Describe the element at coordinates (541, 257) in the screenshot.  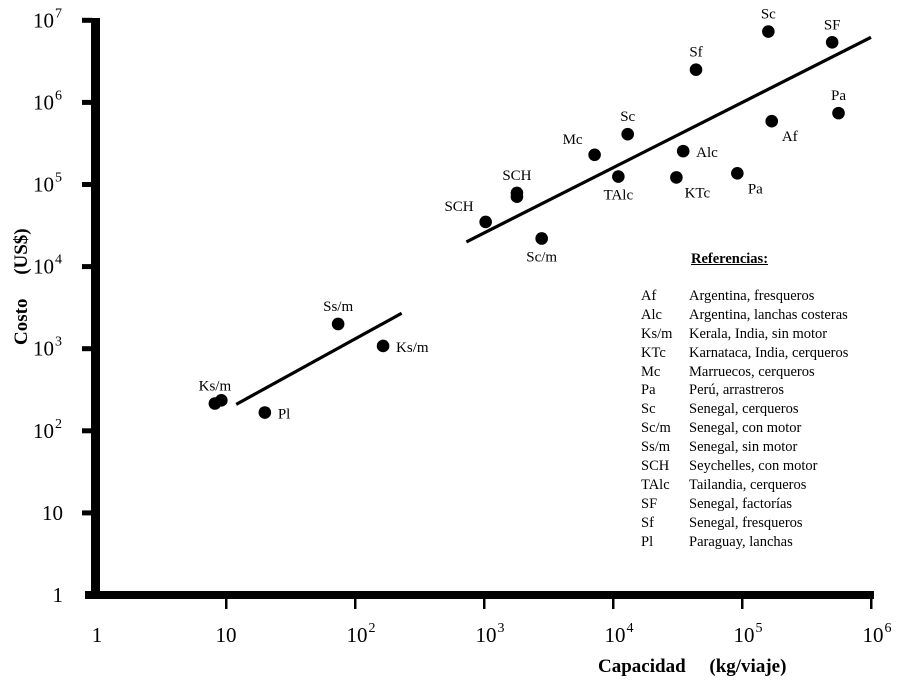
I see `point-label: Sc/m` at that location.